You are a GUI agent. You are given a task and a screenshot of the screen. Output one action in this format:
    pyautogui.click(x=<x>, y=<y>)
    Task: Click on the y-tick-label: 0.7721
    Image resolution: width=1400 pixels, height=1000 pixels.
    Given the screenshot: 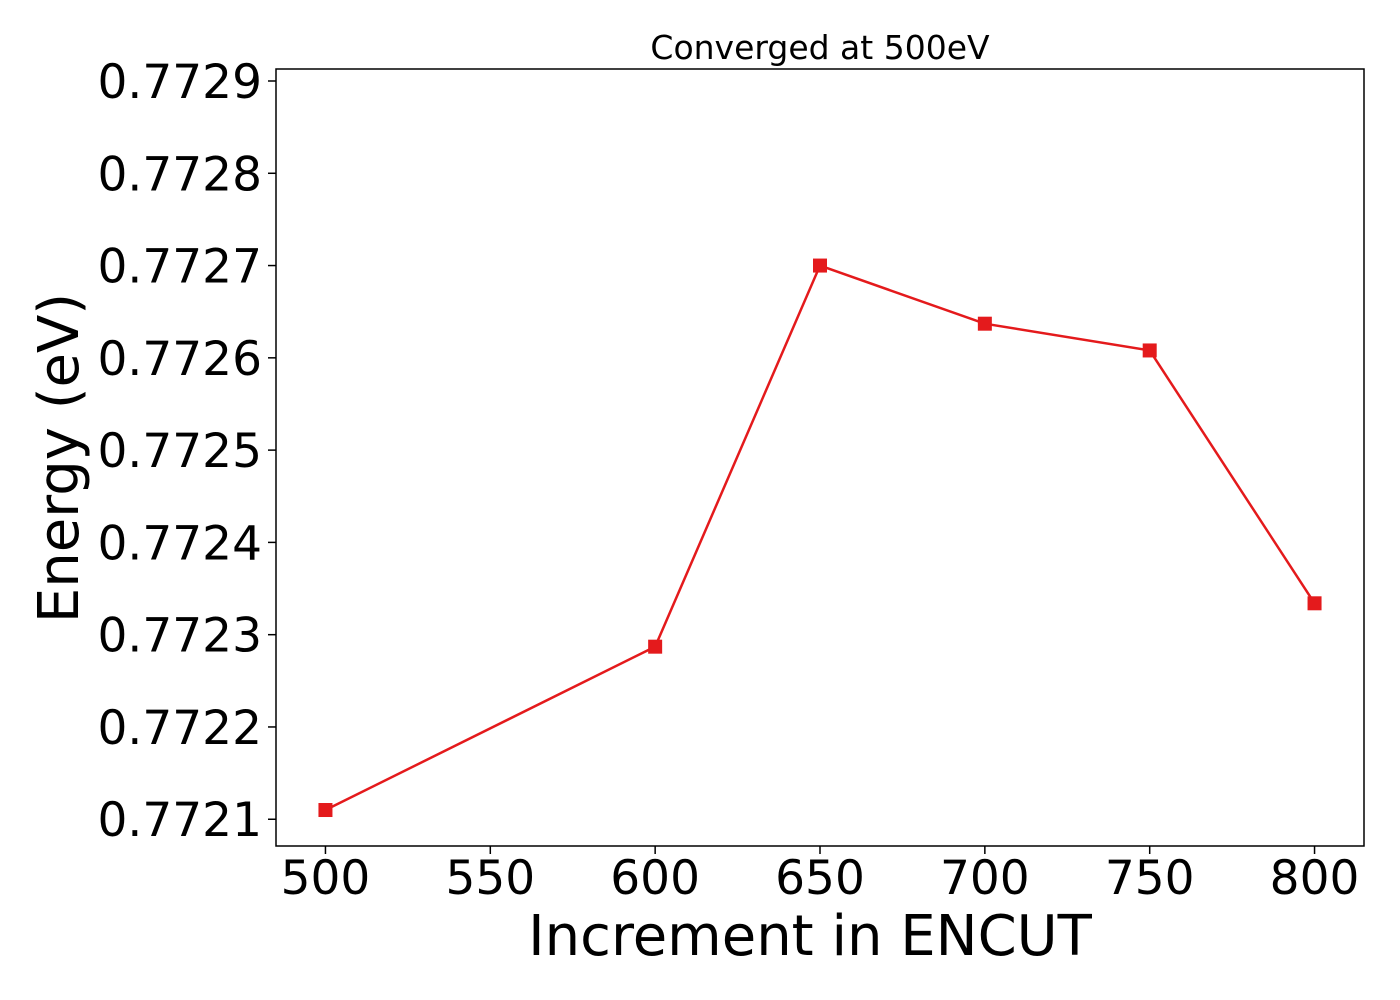 What is the action you would take?
    pyautogui.click(x=180, y=820)
    